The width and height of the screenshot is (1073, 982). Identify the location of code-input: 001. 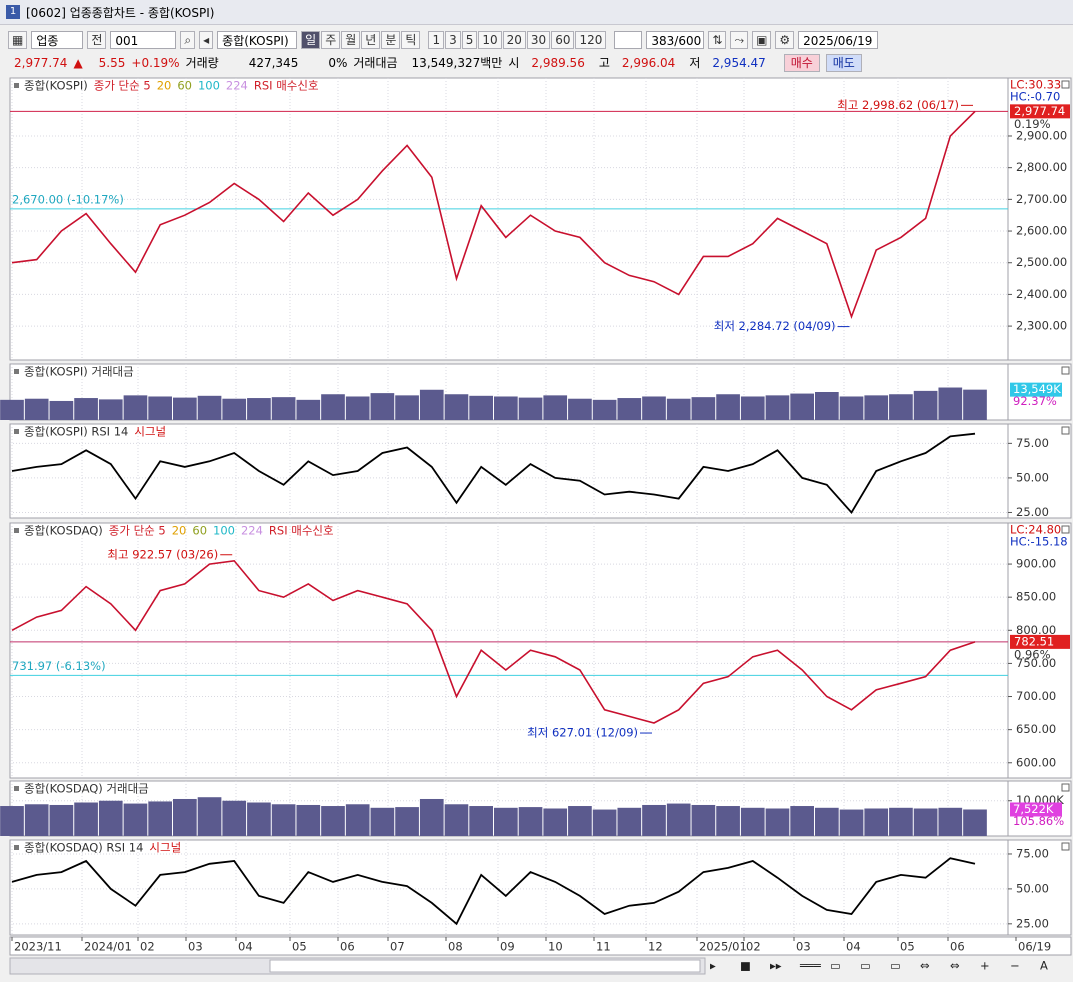
(143, 40).